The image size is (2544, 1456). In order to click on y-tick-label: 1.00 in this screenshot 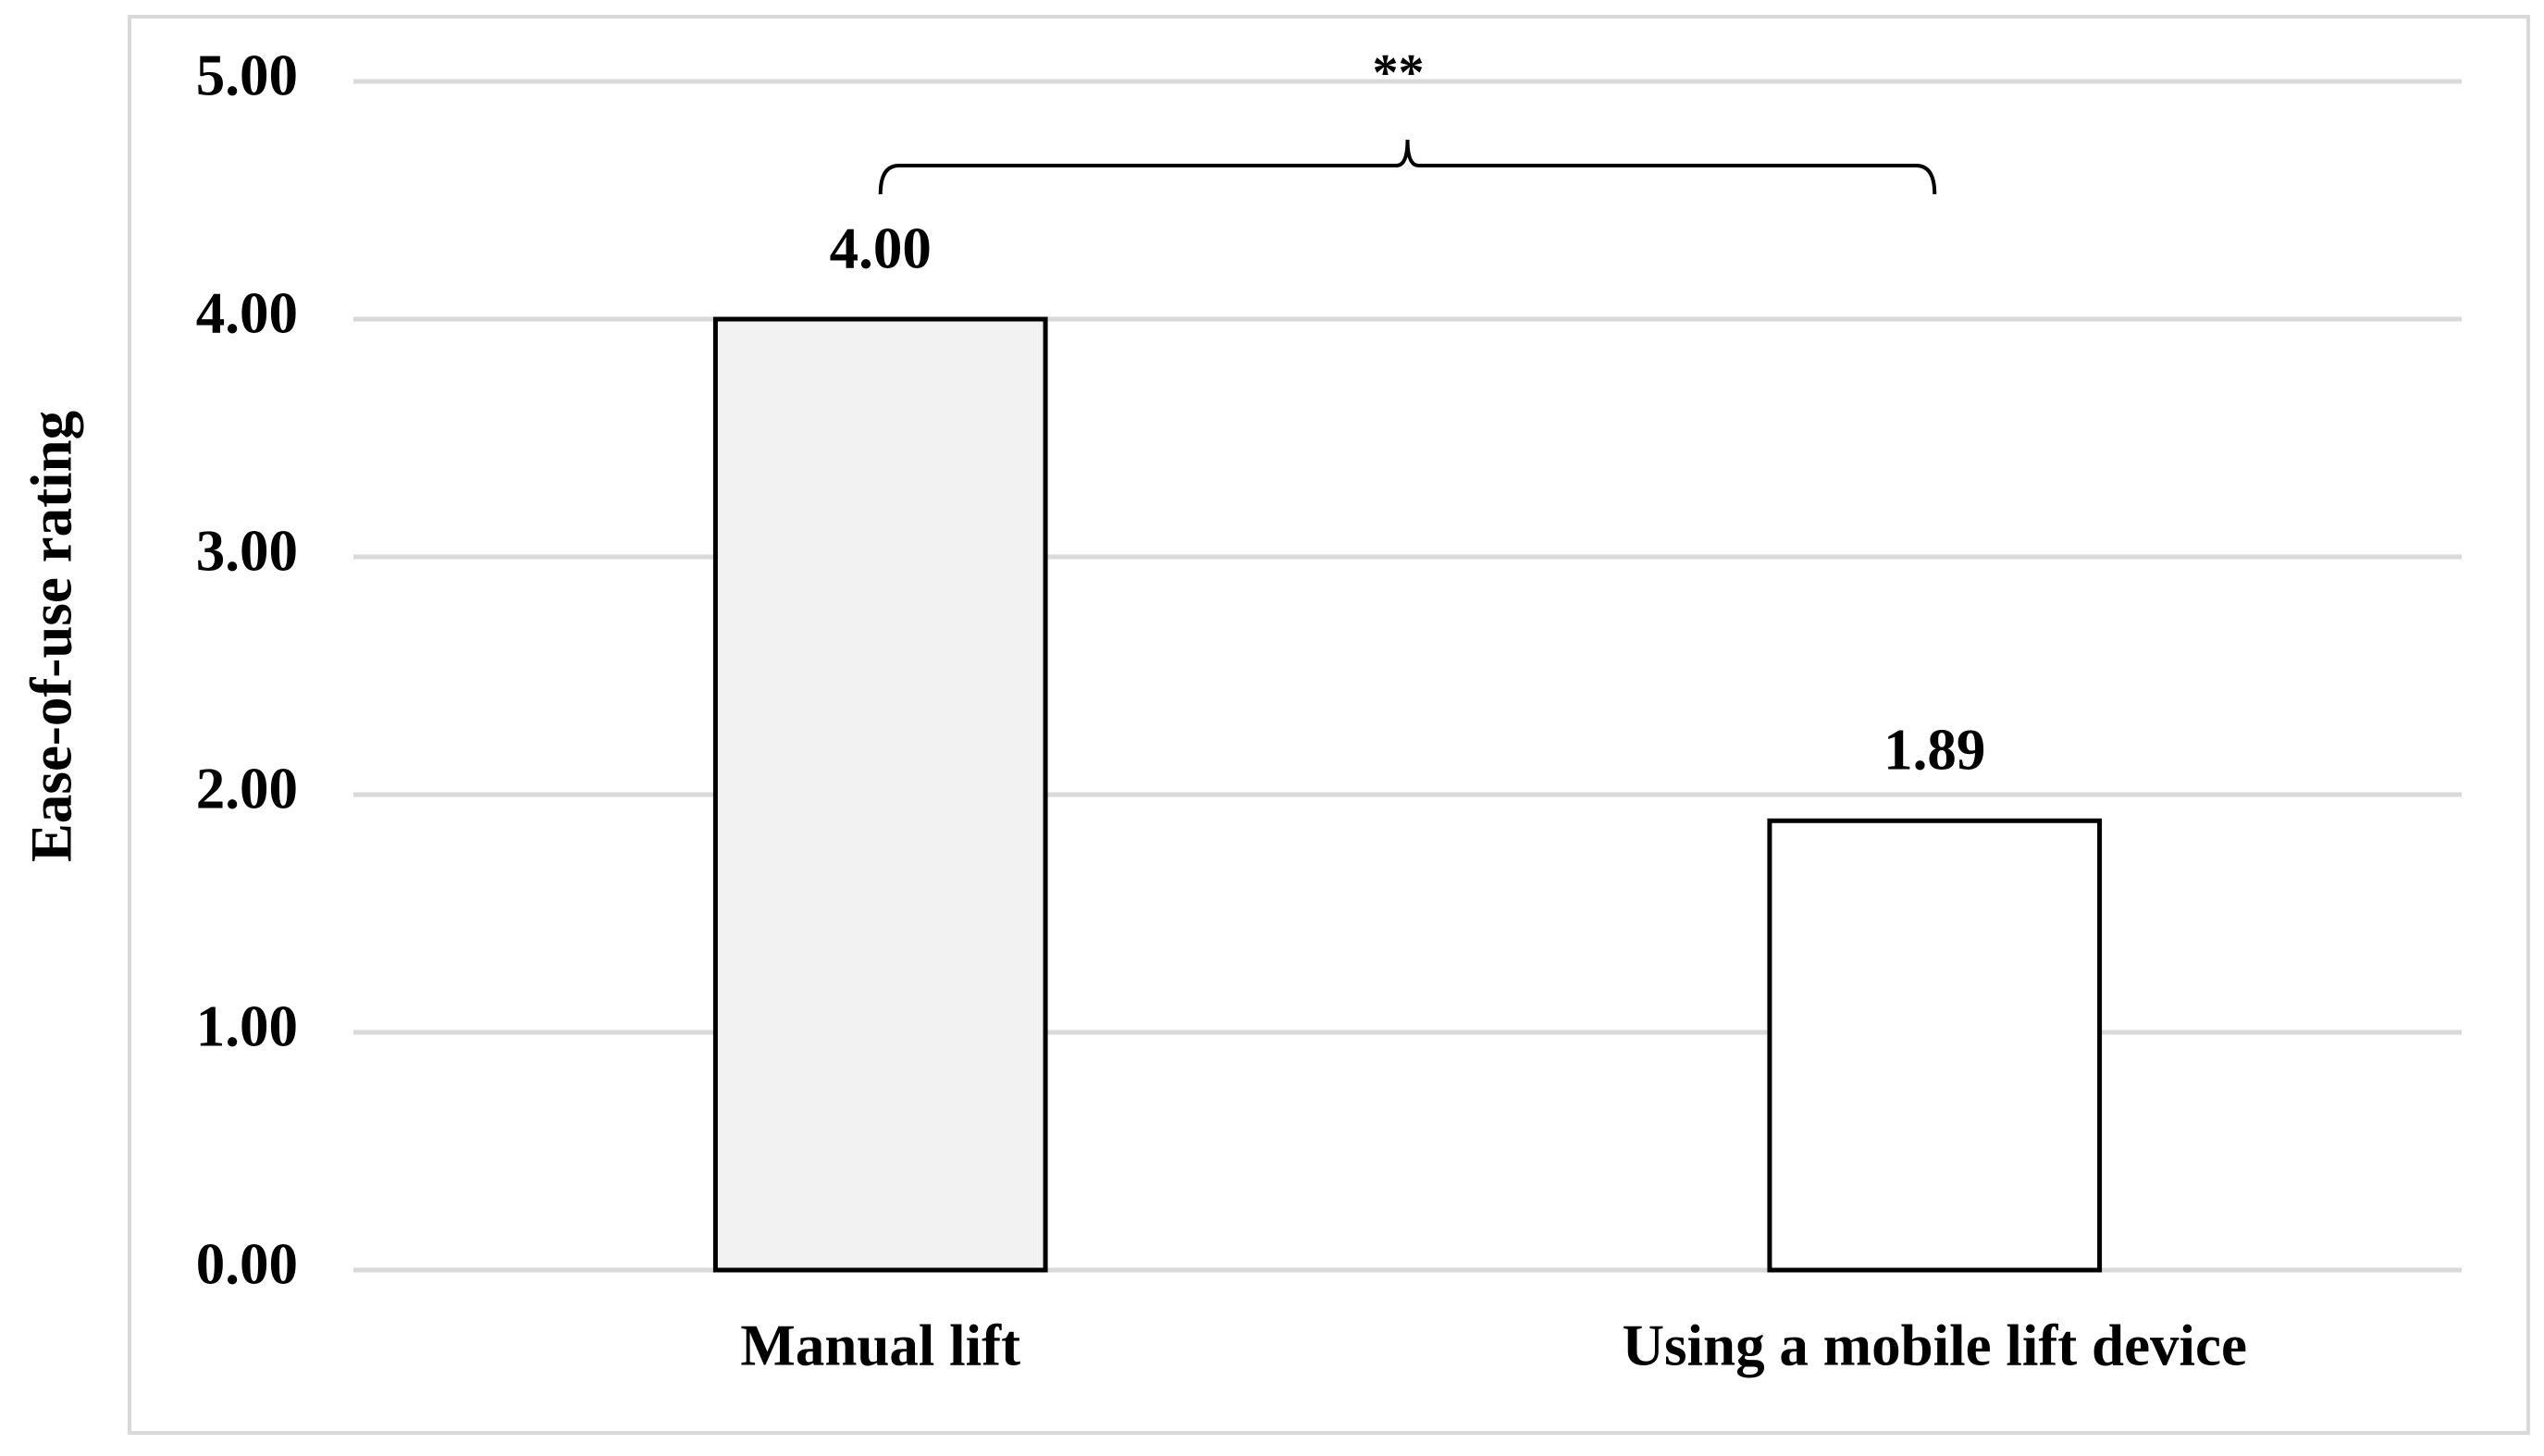, I will do `click(247, 1025)`.